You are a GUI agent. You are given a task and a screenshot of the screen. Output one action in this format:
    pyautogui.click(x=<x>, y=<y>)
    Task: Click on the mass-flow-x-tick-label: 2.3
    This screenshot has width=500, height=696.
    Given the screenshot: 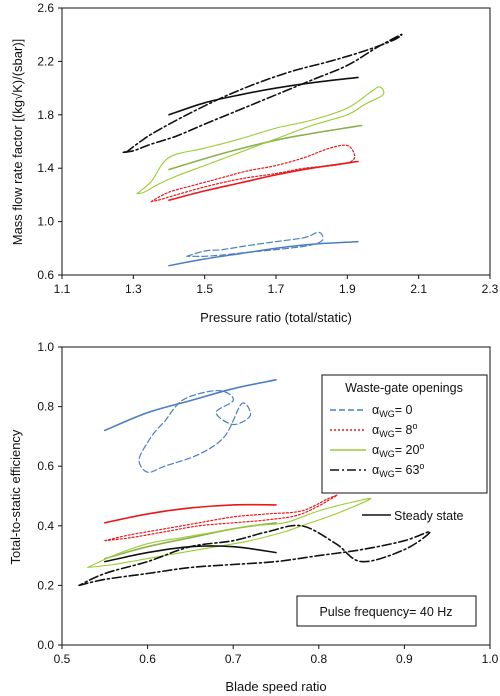 What is the action you would take?
    pyautogui.click(x=490, y=289)
    